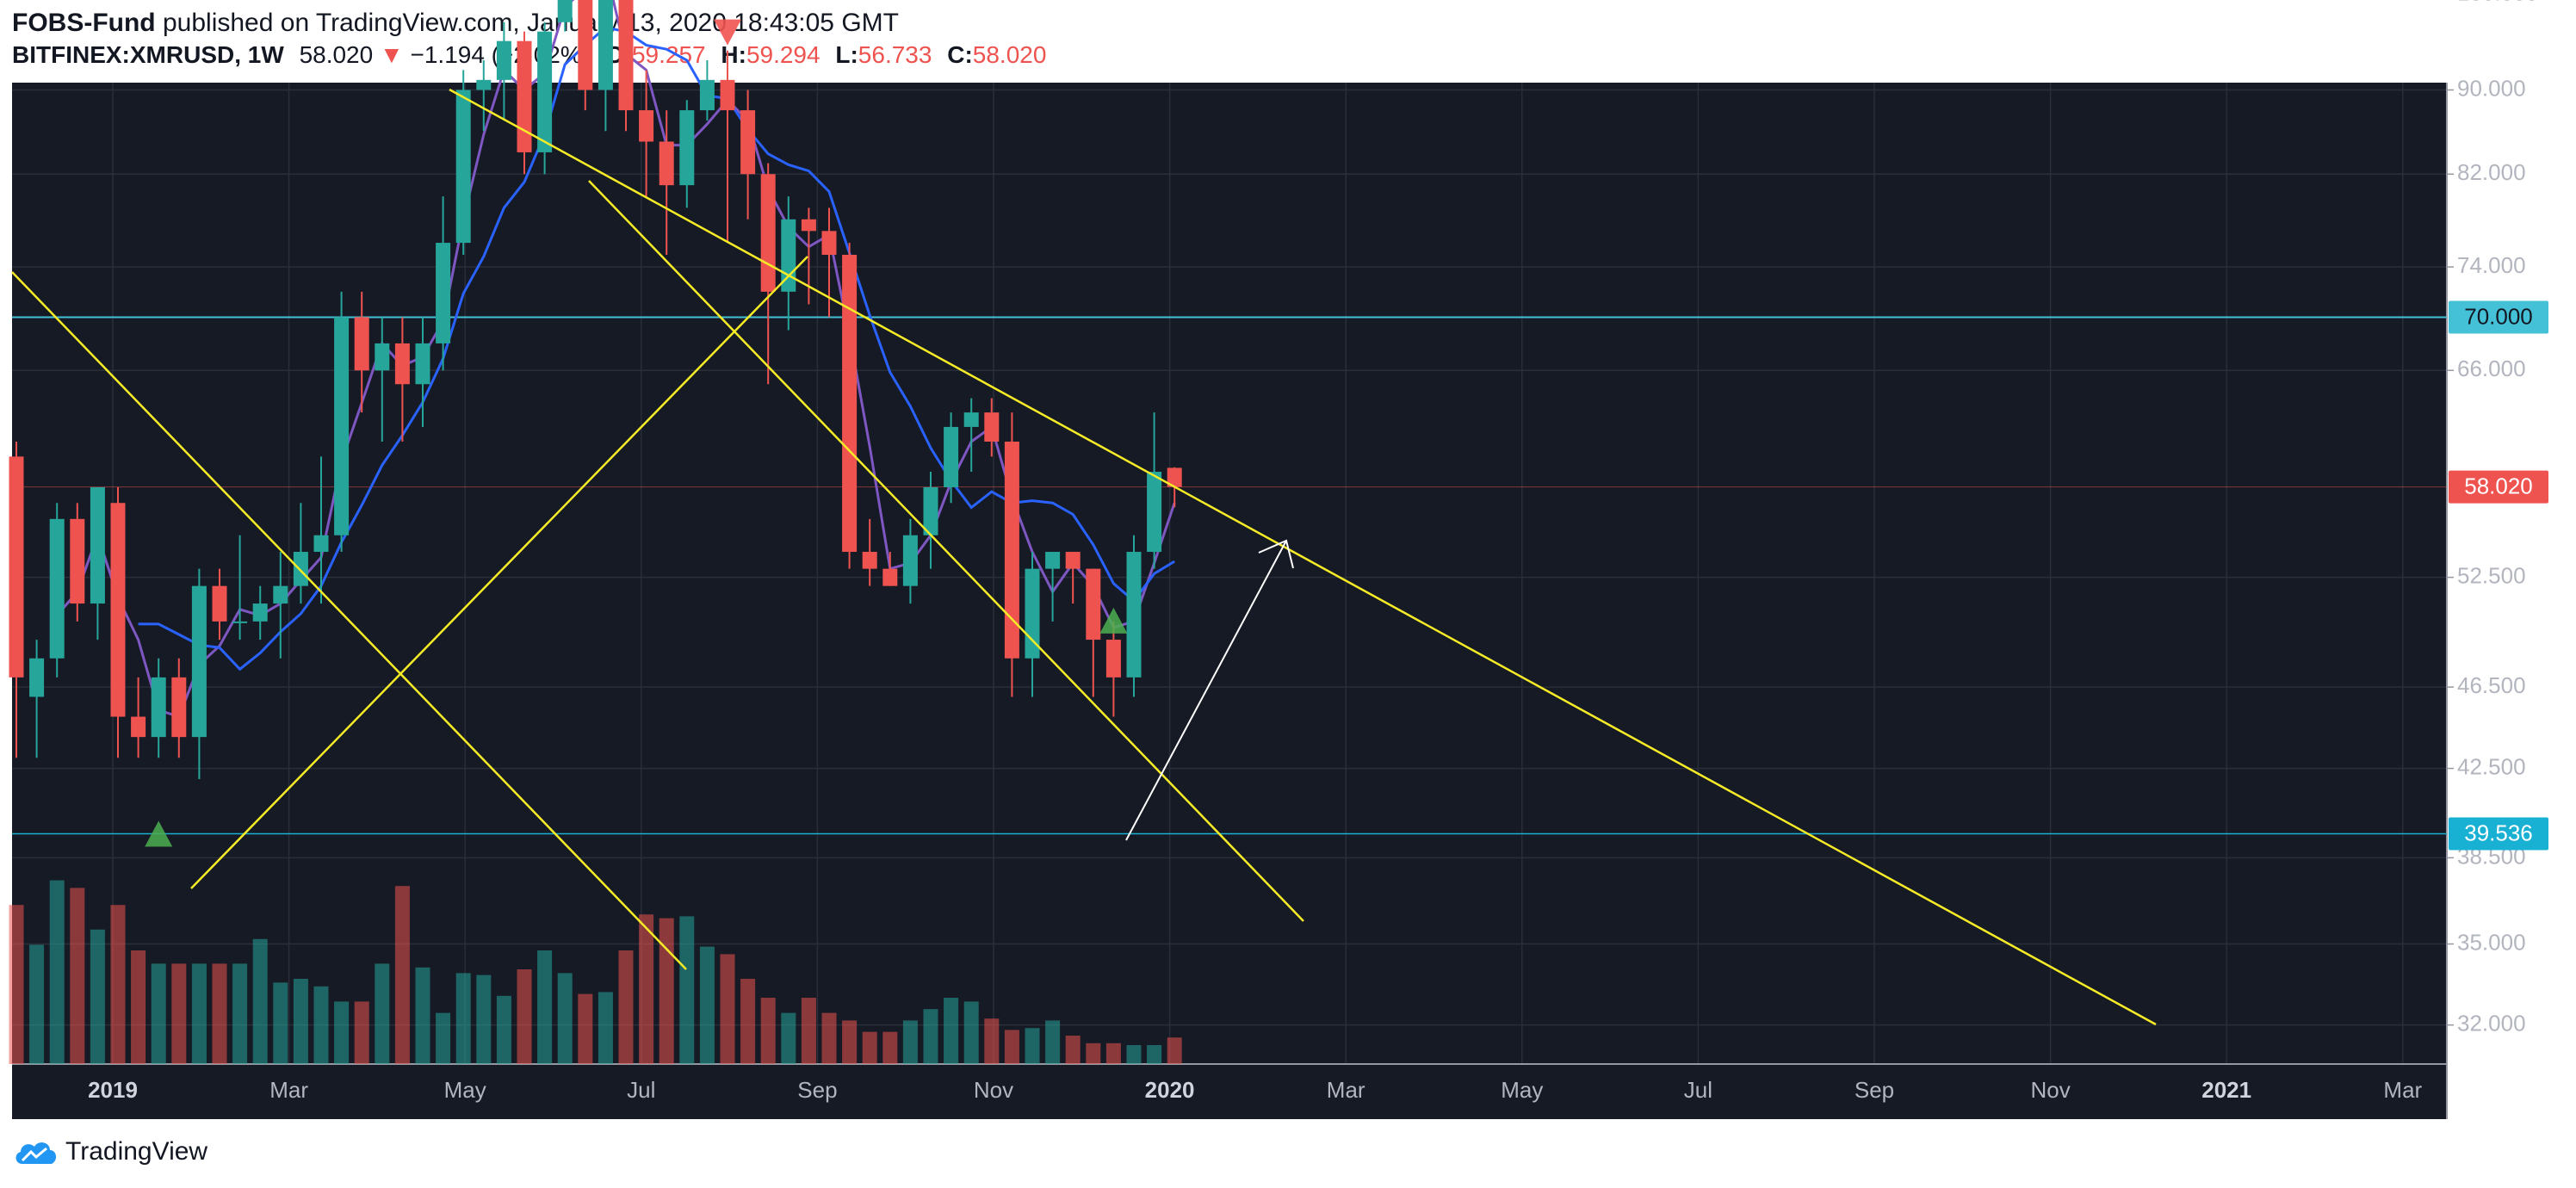  I want to click on high-value: 59.294, so click(783, 54).